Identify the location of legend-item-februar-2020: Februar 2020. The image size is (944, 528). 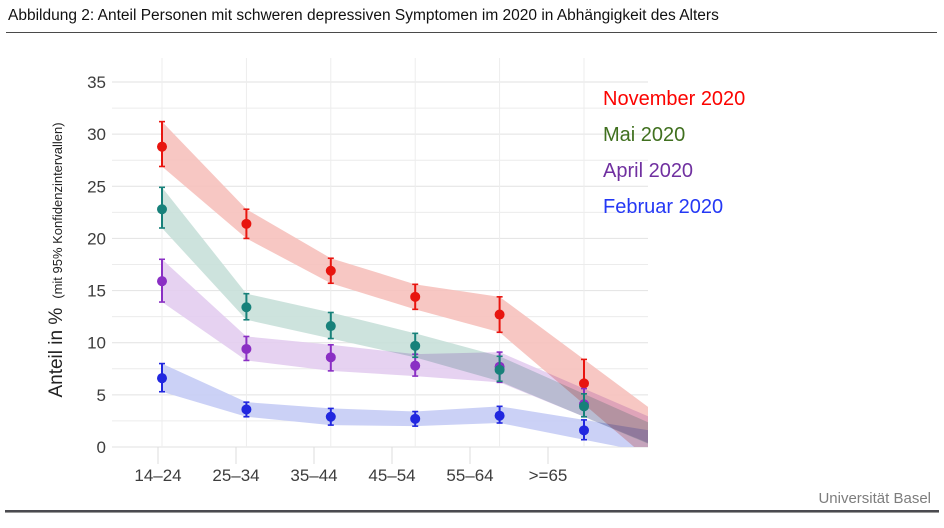
(663, 207).